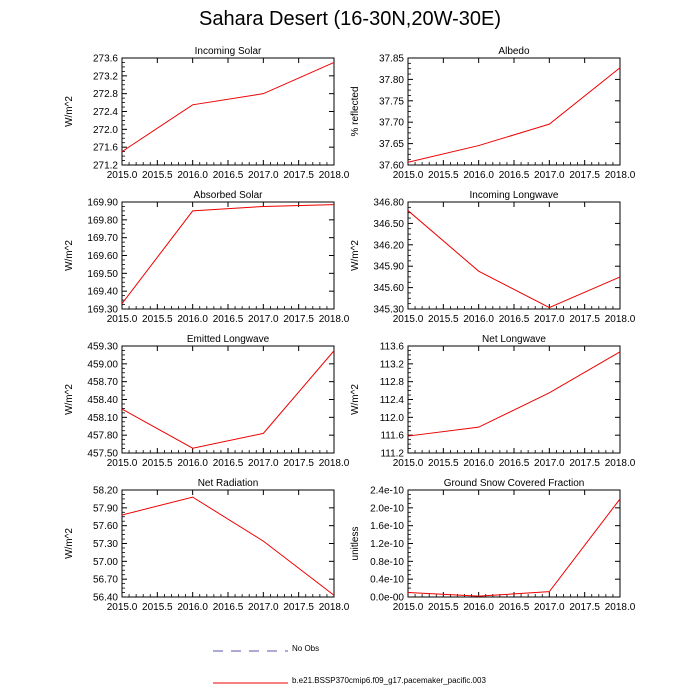 The image size is (700, 700). What do you see at coordinates (387, 598) in the screenshot?
I see `y-tick-label: 0.0e-00` at bounding box center [387, 598].